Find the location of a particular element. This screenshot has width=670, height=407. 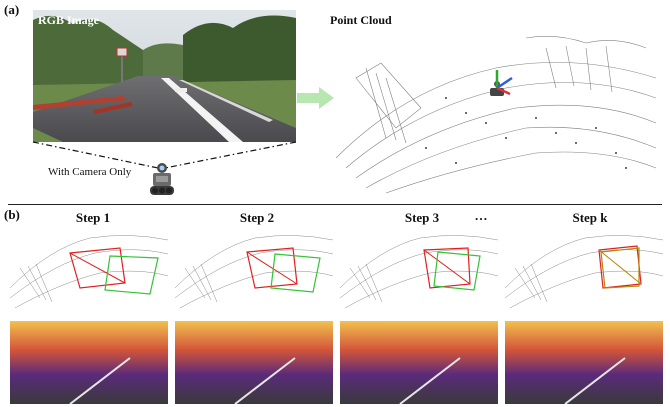

camera-caption: With Camera Only is located at coordinates (90, 172).